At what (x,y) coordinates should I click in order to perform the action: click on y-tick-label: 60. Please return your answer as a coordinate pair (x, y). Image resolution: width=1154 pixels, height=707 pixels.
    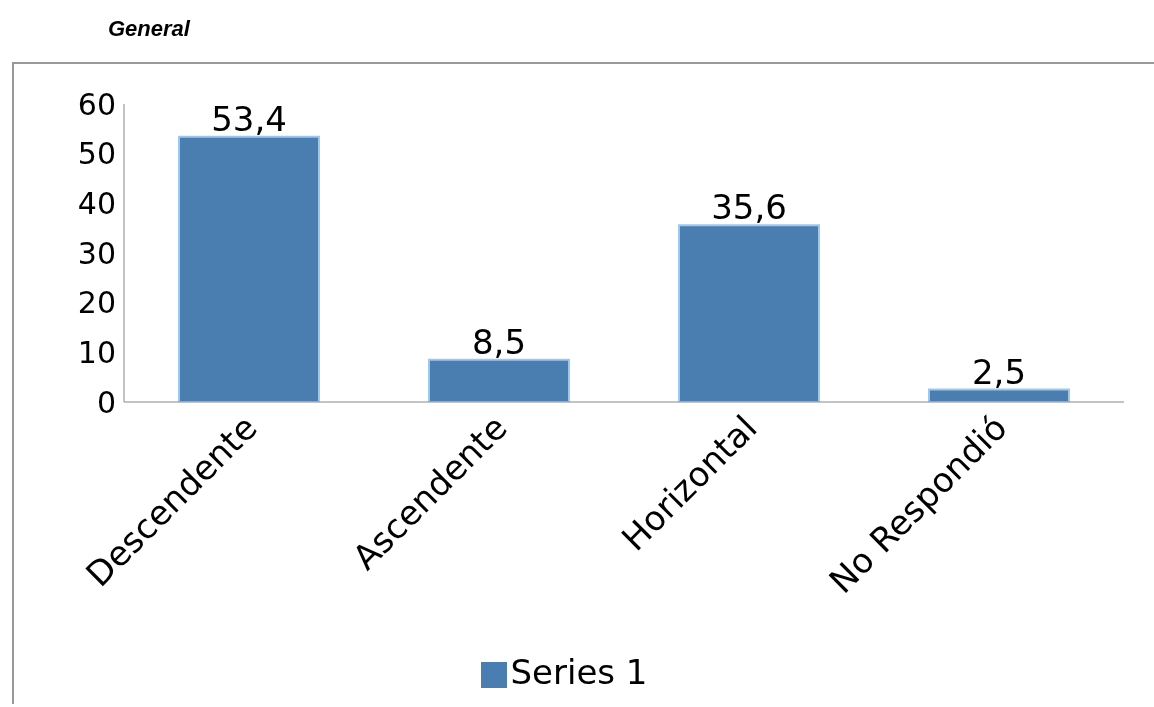
    Looking at the image, I should click on (96, 104).